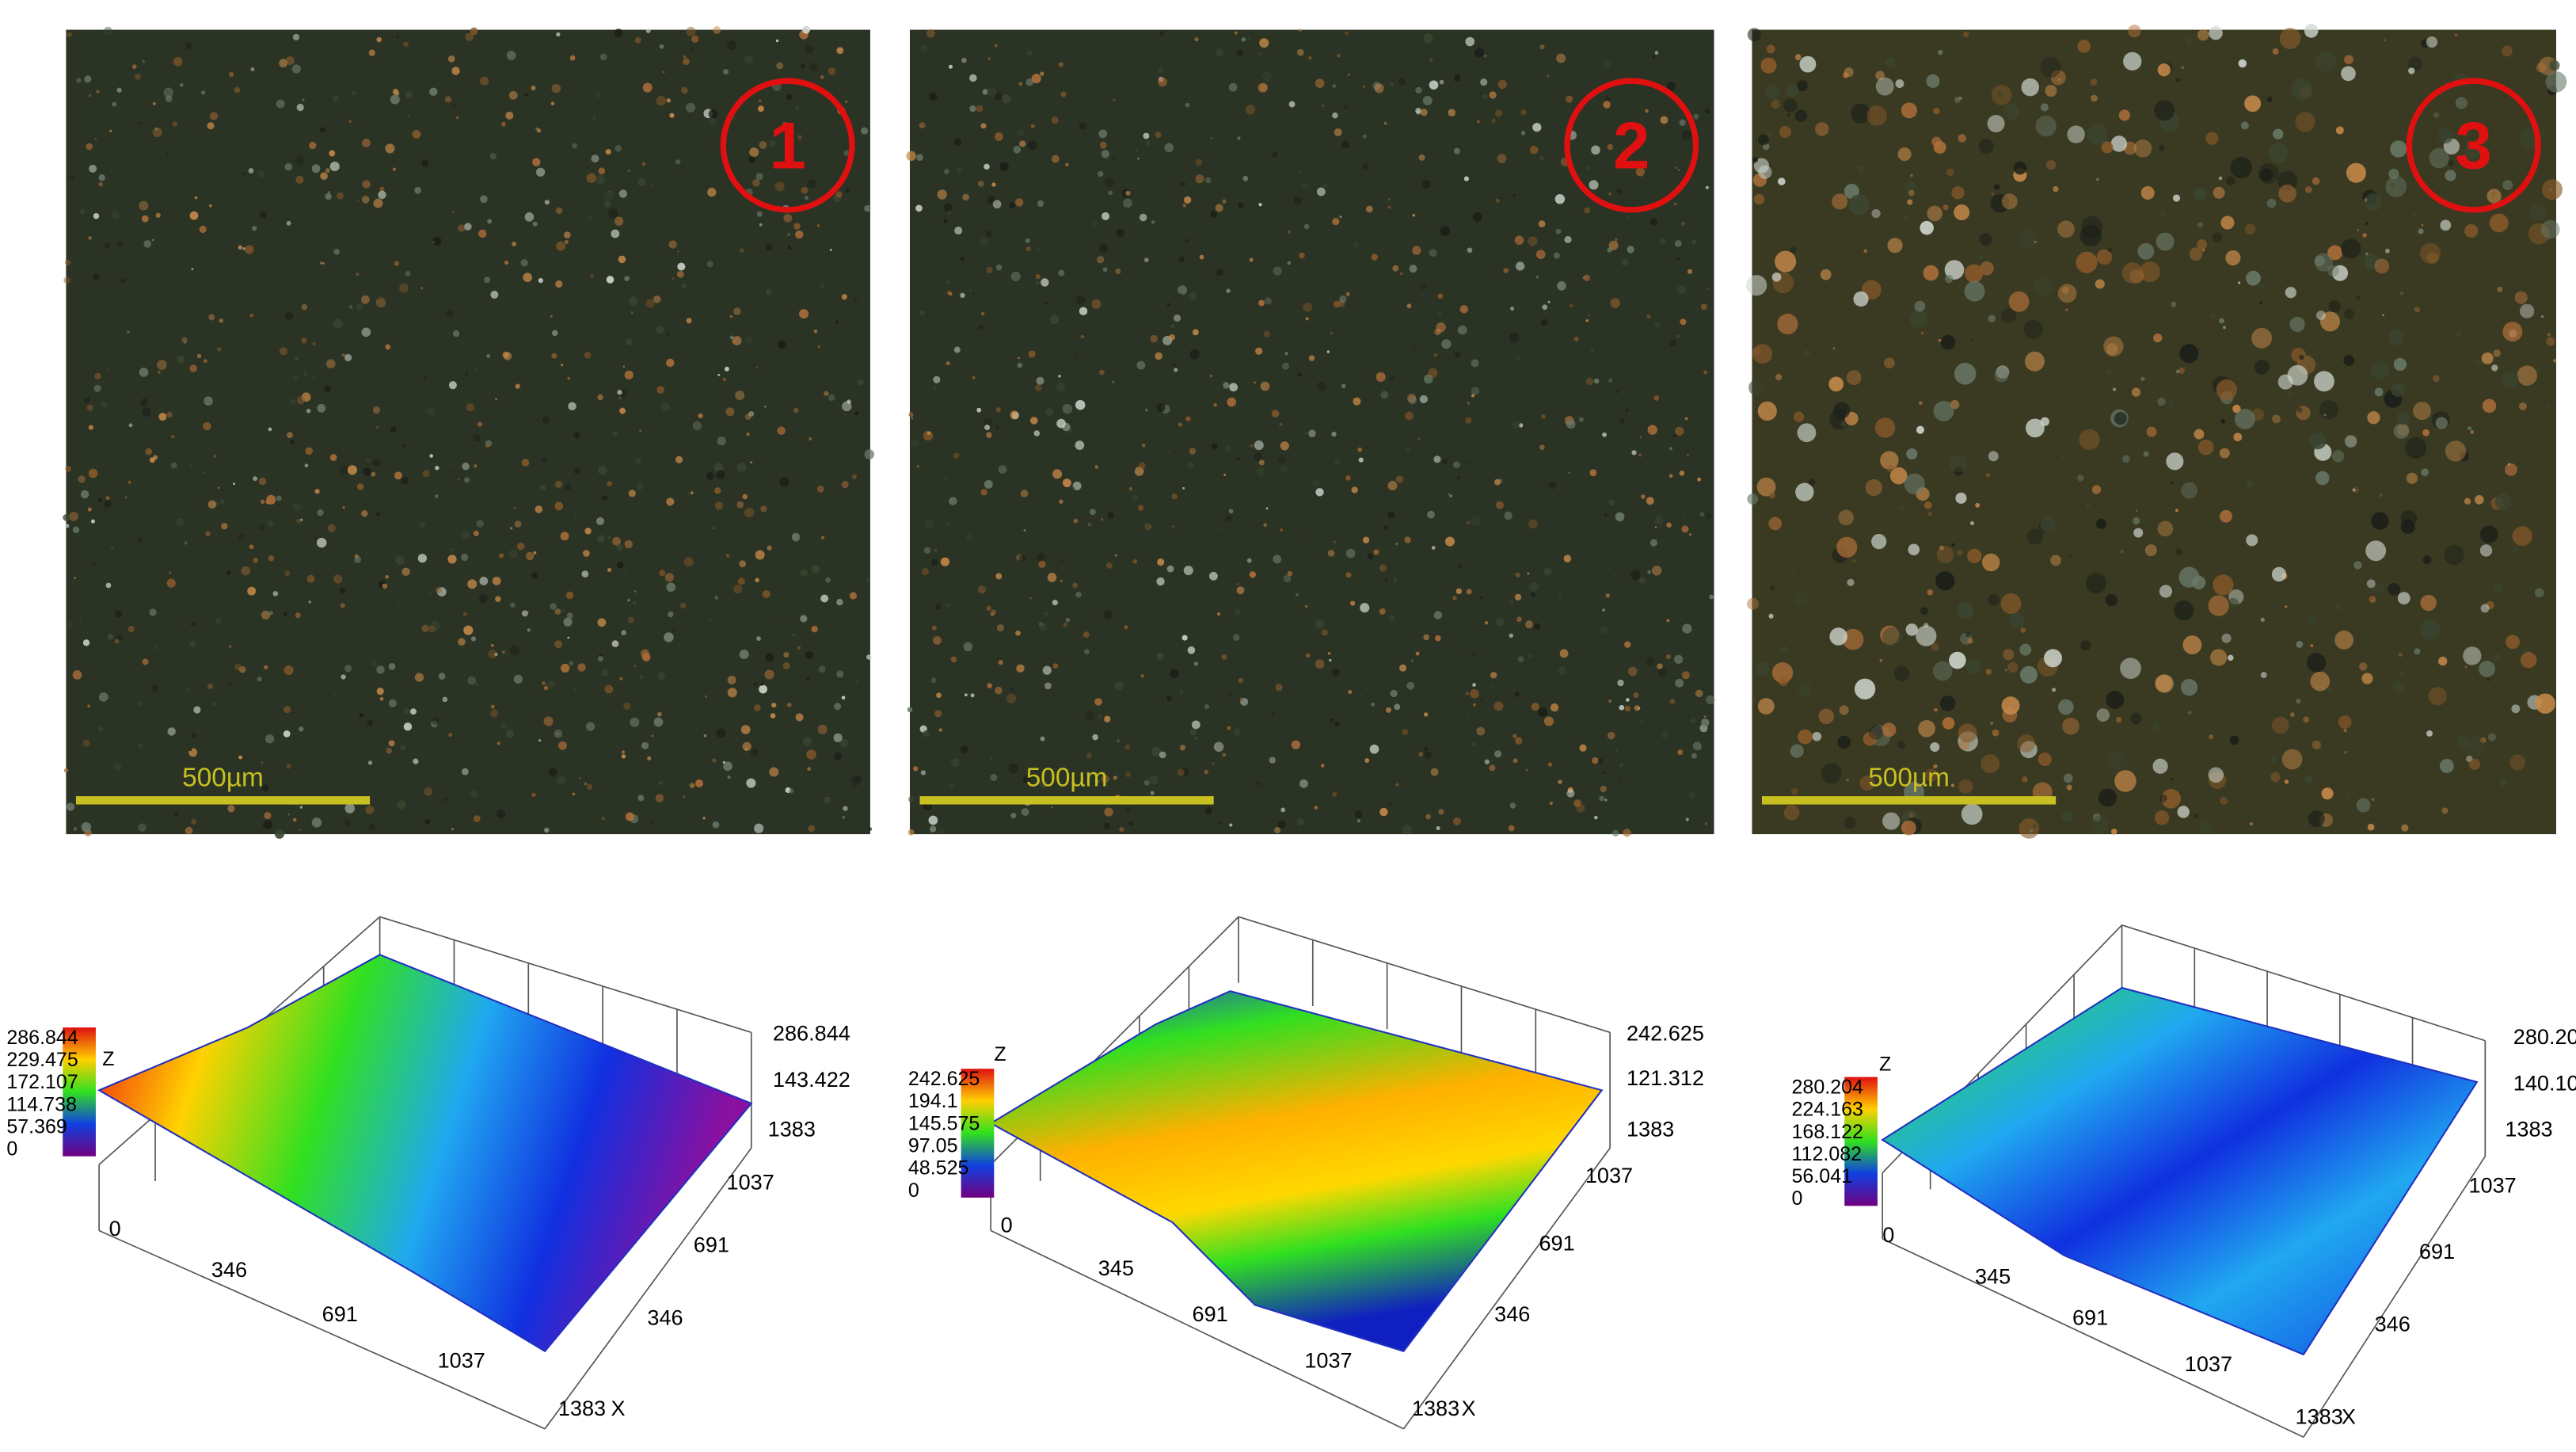 This screenshot has width=2576, height=1452. I want to click on legend-value: 0, so click(1797, 1198).